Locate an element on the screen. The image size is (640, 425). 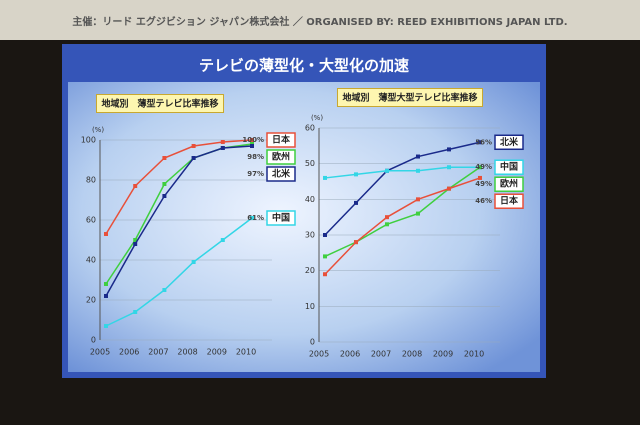
value-label: 46% is located at coordinates (483, 201).